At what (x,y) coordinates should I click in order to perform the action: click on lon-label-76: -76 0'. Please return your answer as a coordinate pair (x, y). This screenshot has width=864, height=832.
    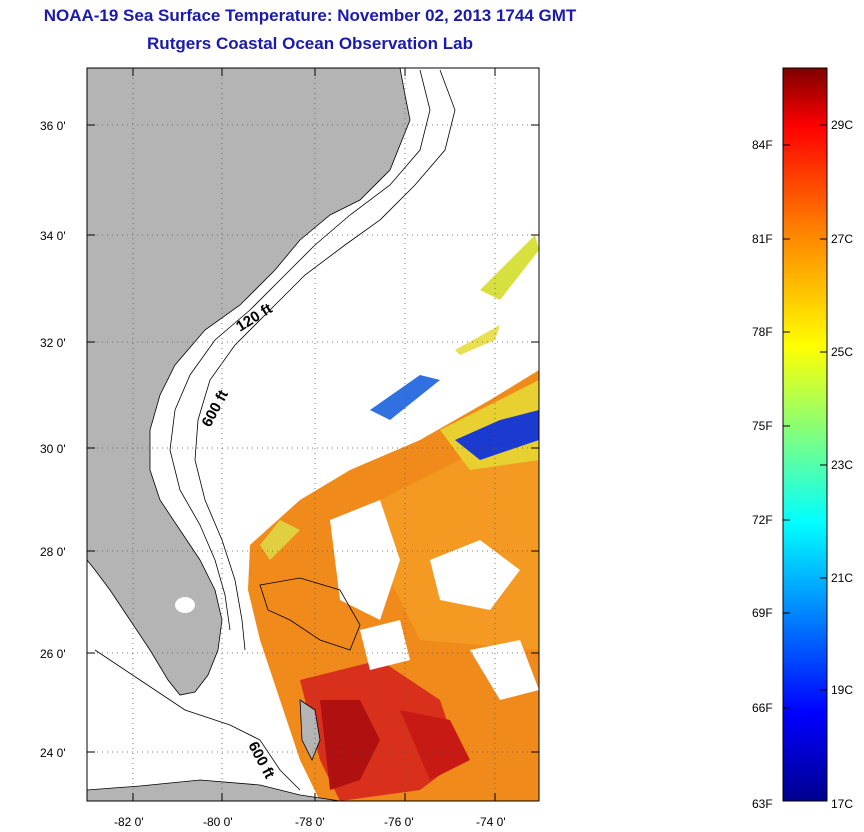
    Looking at the image, I should click on (399, 822).